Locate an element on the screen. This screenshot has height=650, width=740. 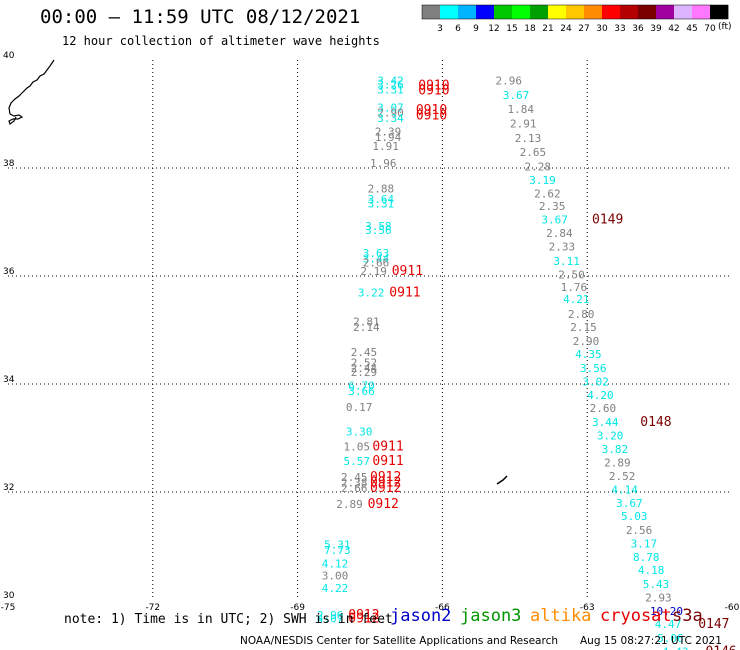
colorbar-label: 33 is located at coordinates (619, 29).